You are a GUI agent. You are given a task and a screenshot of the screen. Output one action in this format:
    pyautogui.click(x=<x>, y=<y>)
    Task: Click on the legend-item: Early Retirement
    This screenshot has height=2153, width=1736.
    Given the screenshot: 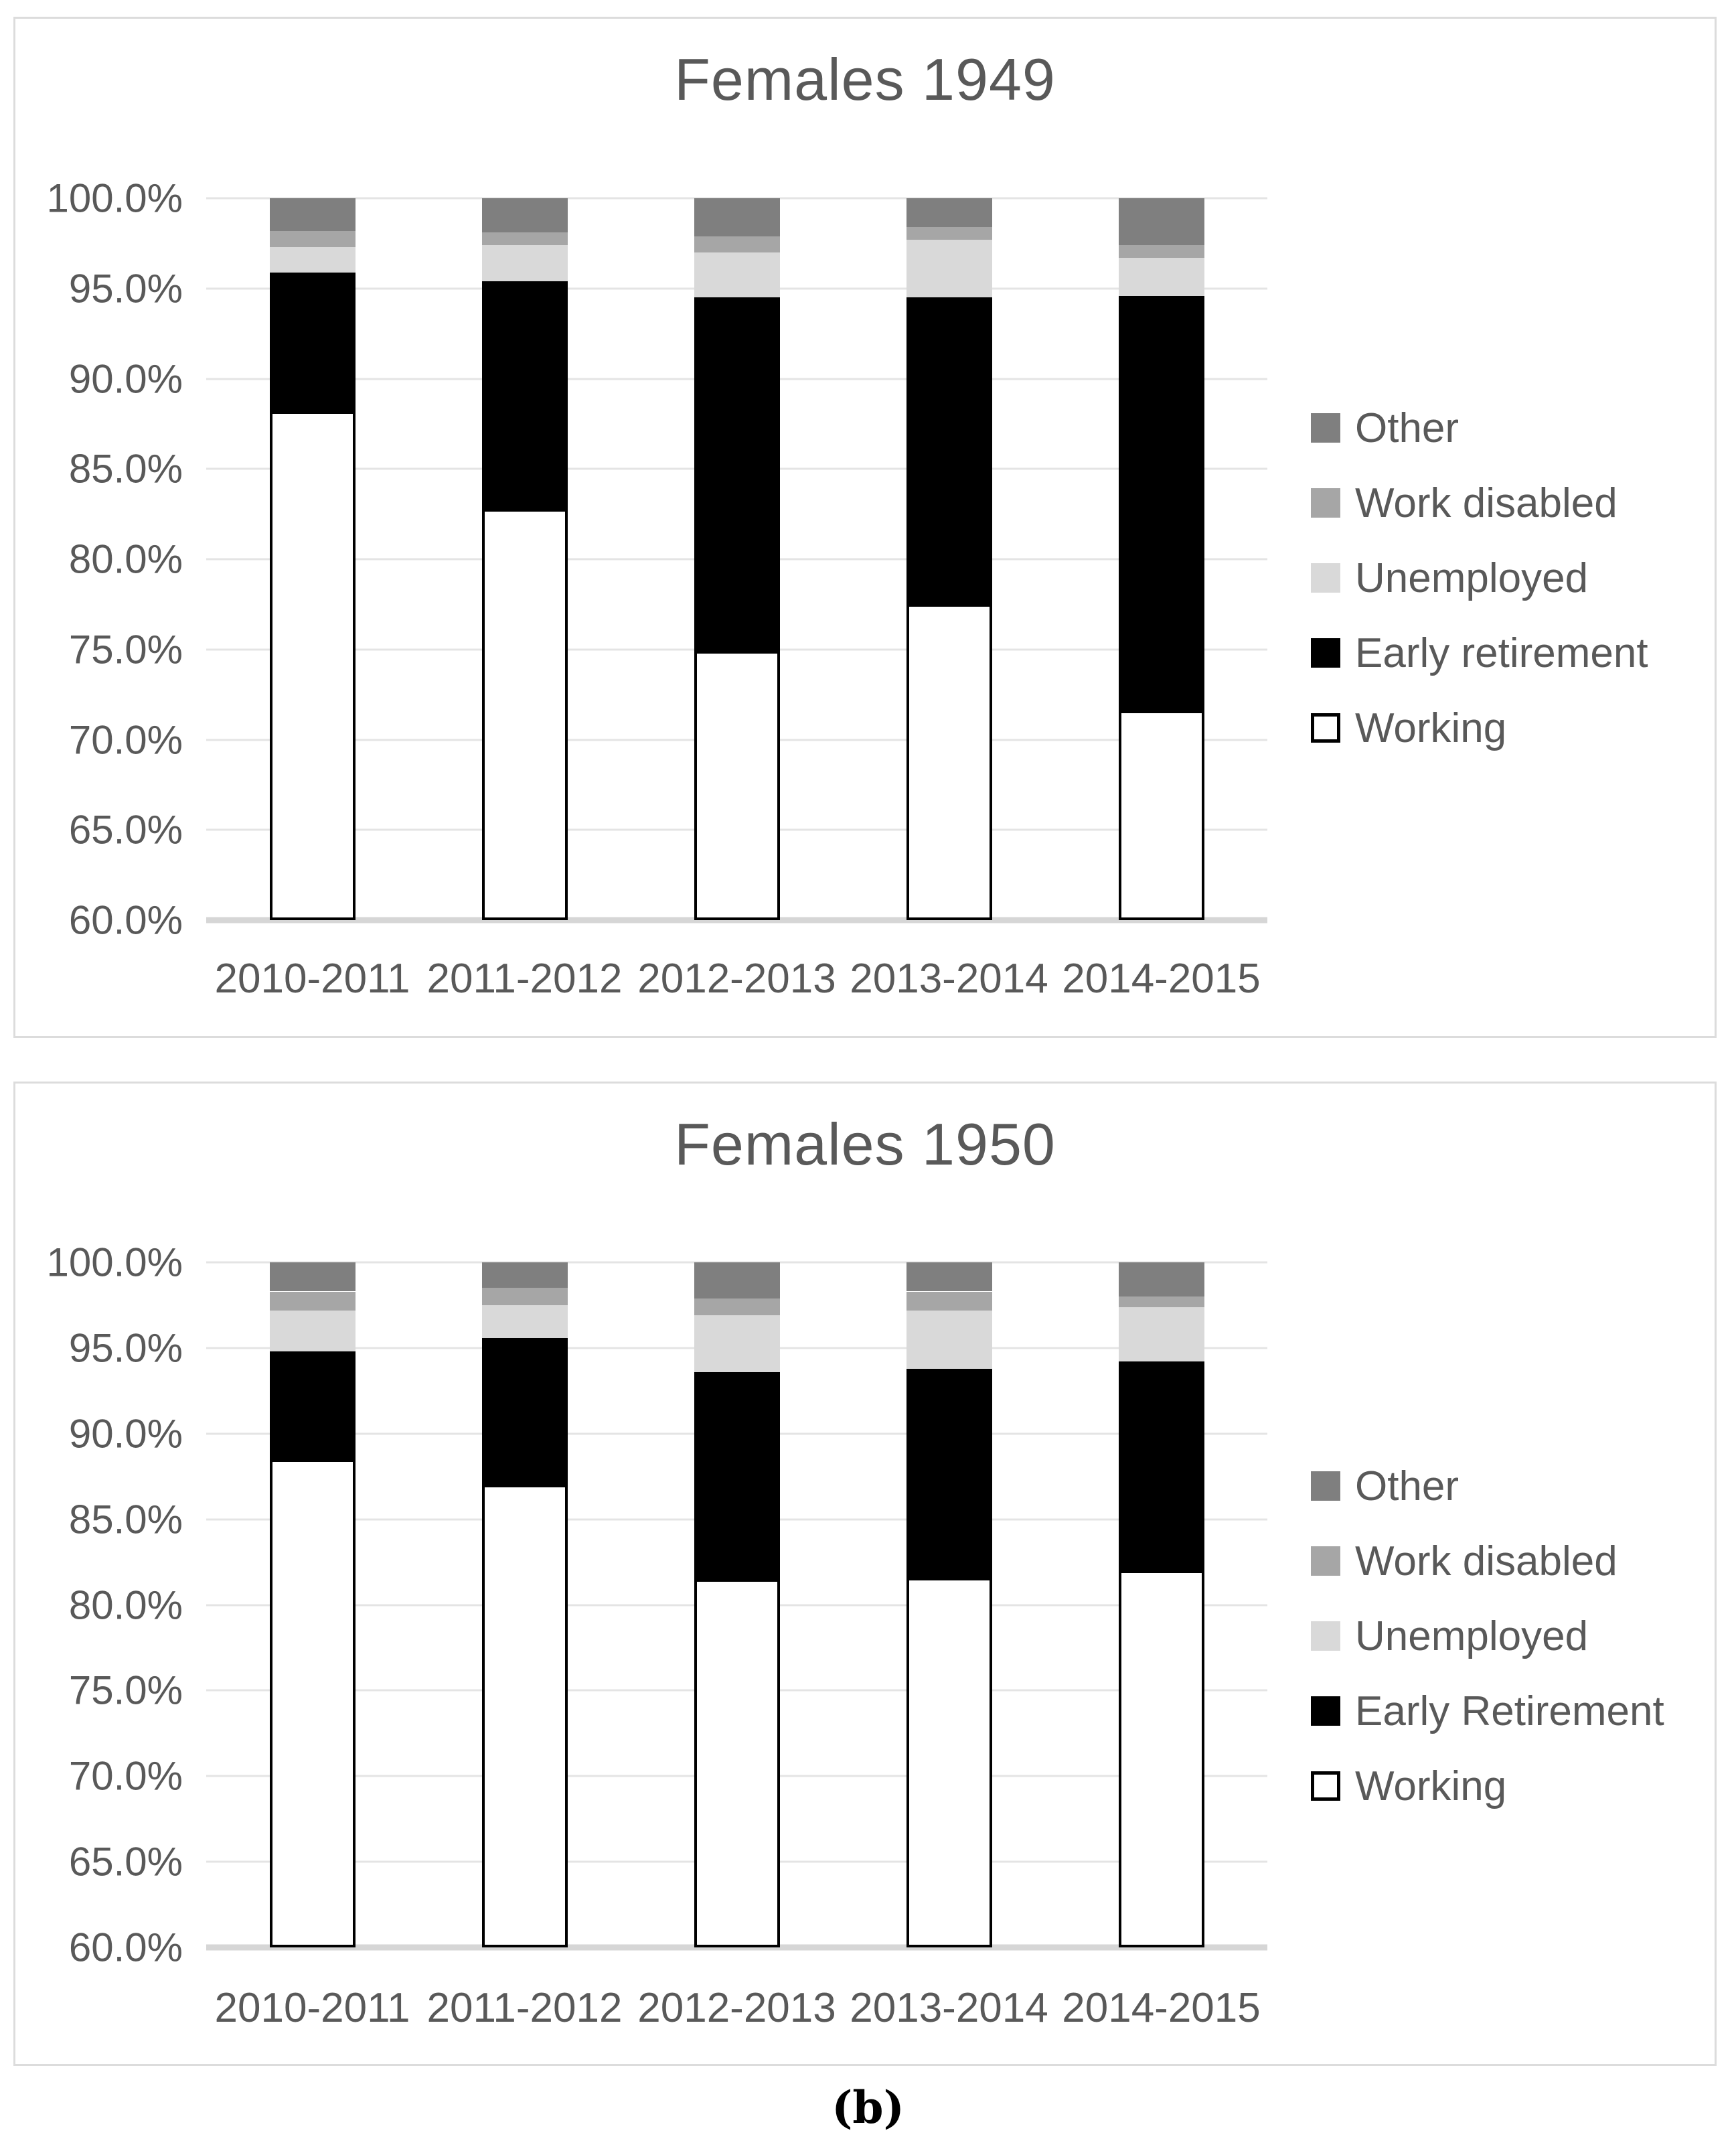 What is the action you would take?
    pyautogui.click(x=1512, y=1711)
    